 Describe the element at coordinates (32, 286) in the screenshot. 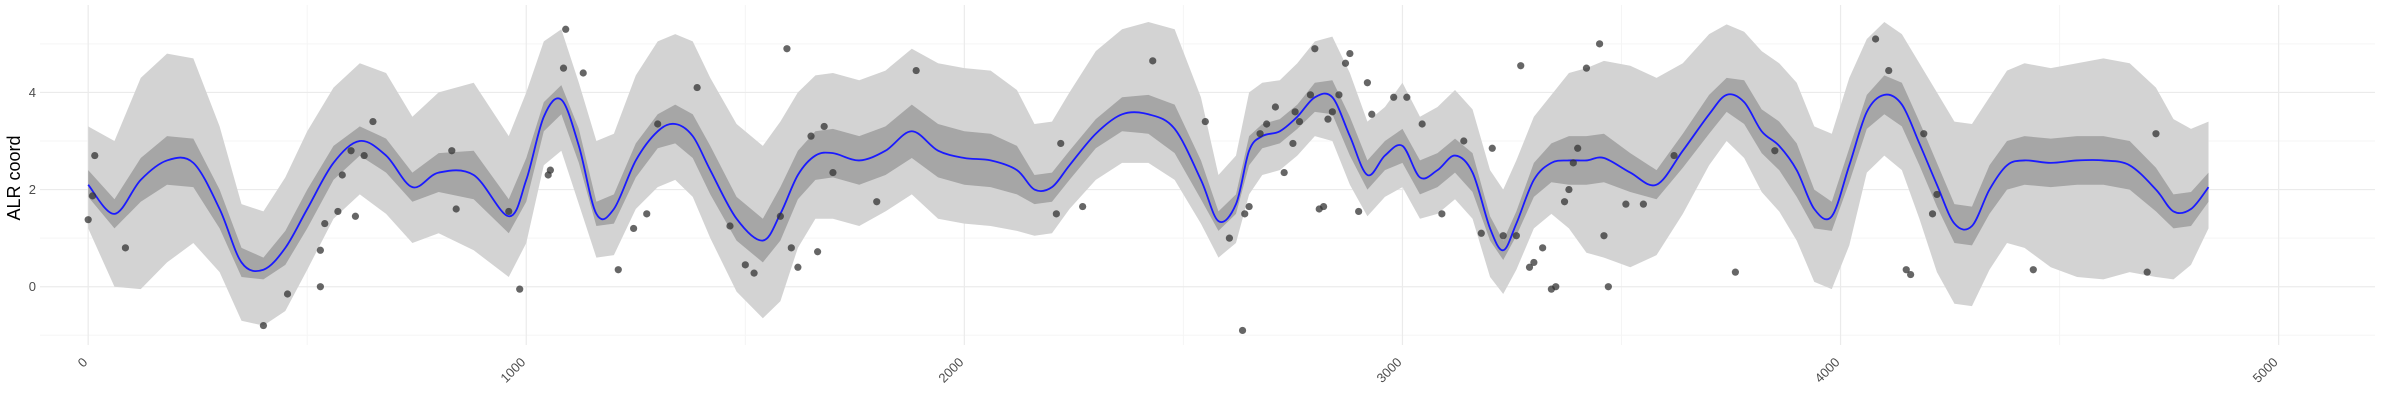

I see `y-tick-label: 0` at that location.